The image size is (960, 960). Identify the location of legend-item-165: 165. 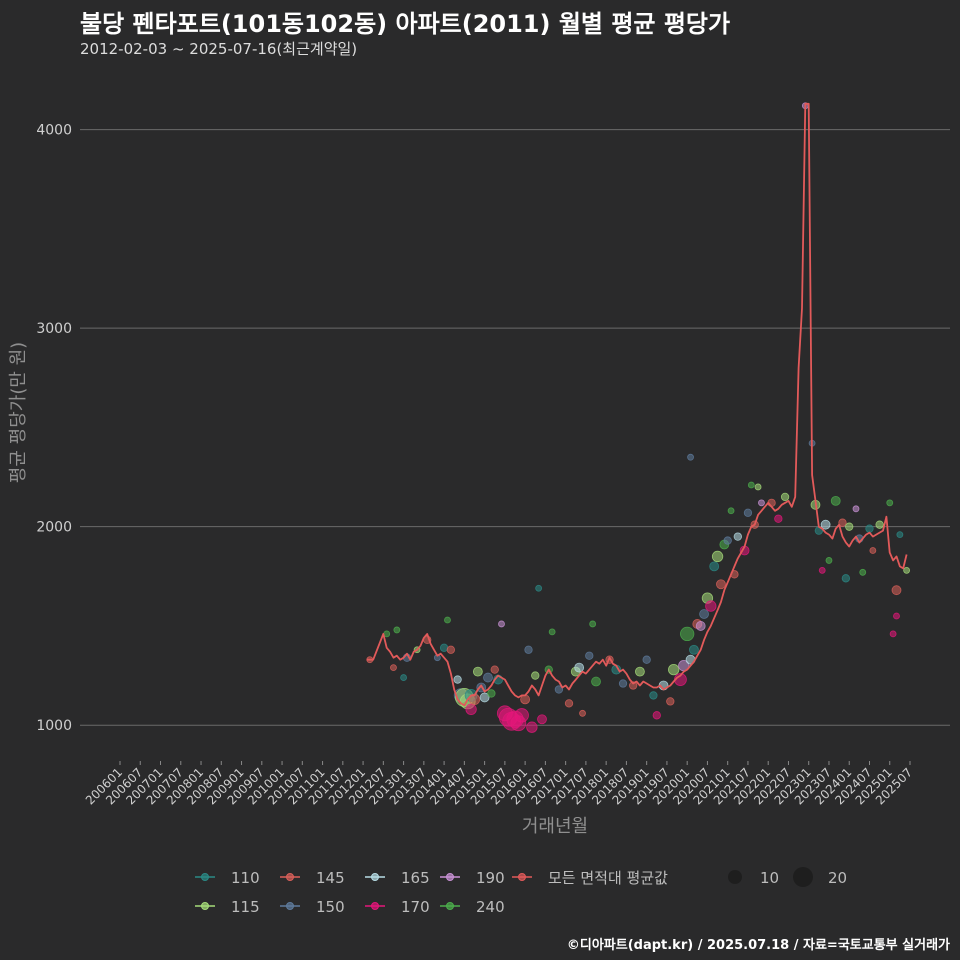
(397, 878).